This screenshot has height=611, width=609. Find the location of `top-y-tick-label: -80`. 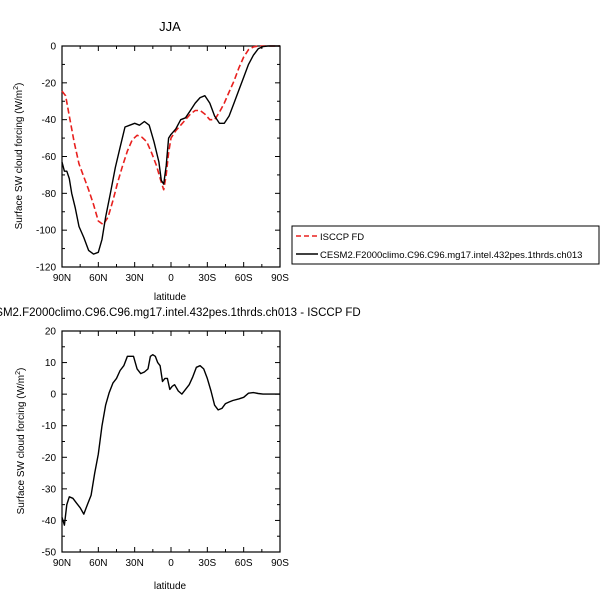

top-y-tick-label: -80 is located at coordinates (49, 194).